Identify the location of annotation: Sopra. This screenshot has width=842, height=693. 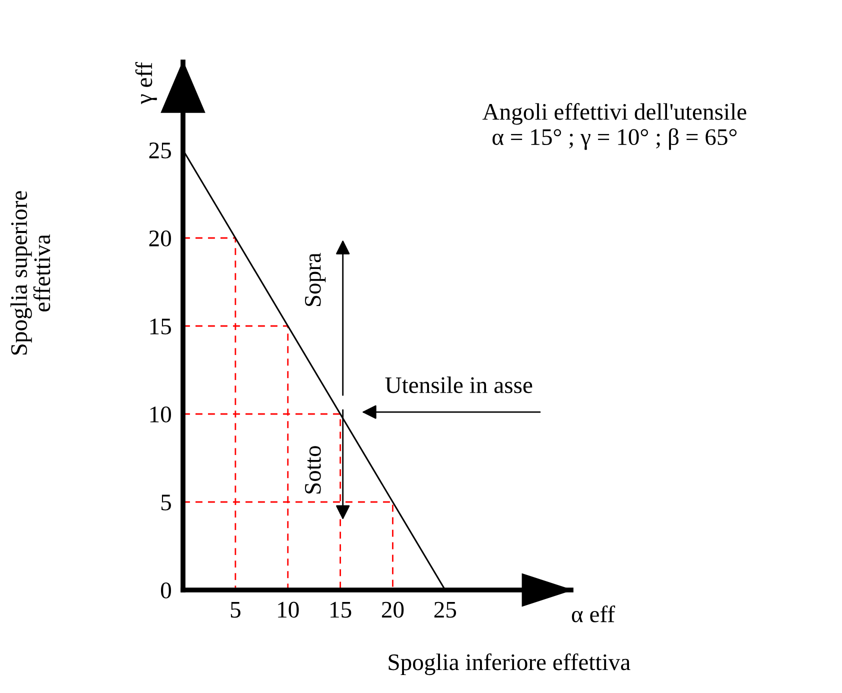
(315, 279).